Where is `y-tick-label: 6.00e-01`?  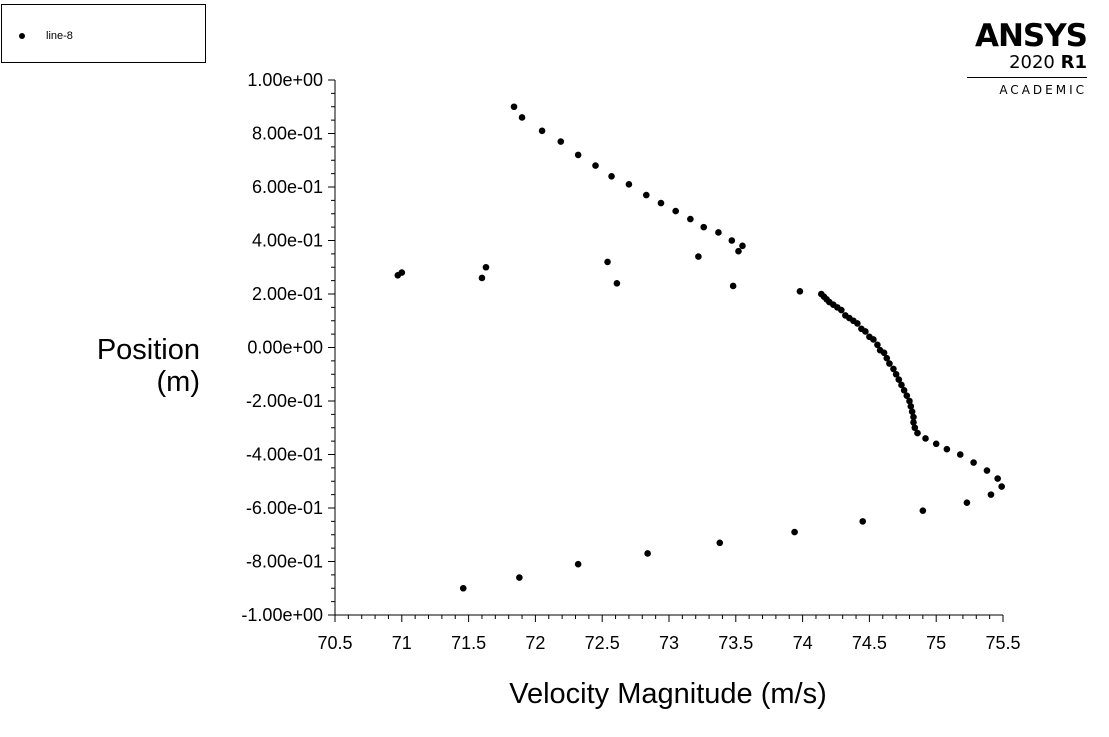
y-tick-label: 6.00e-01 is located at coordinates (287, 187).